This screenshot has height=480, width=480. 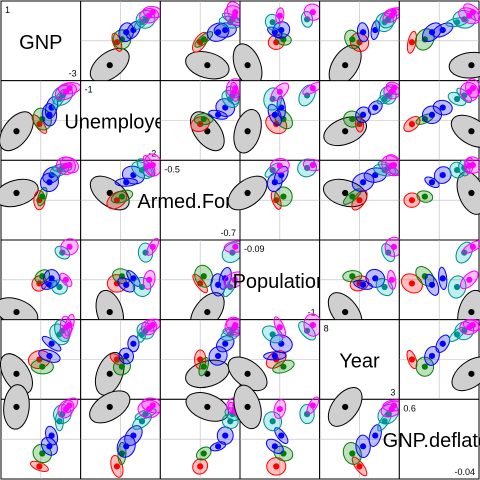 I want to click on diagonal-label-gnp: GNP, so click(x=40, y=43).